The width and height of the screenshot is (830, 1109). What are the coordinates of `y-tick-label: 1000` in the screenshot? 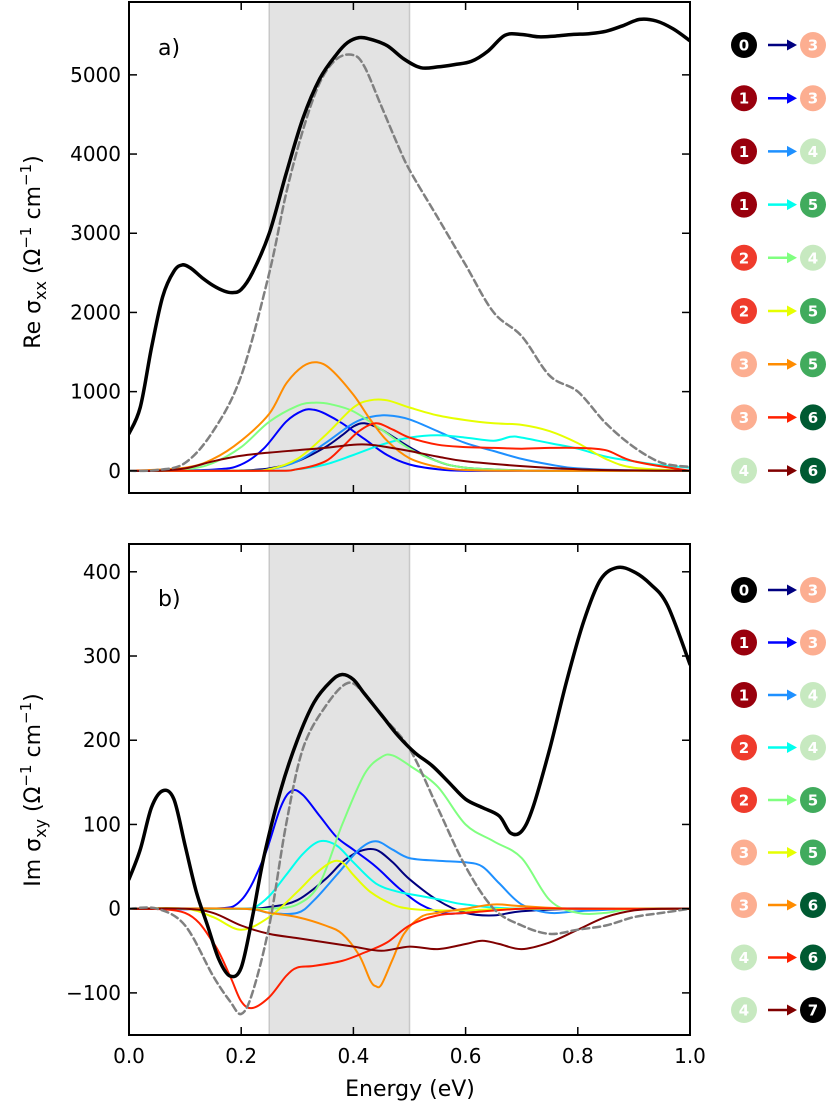 It's located at (95, 392).